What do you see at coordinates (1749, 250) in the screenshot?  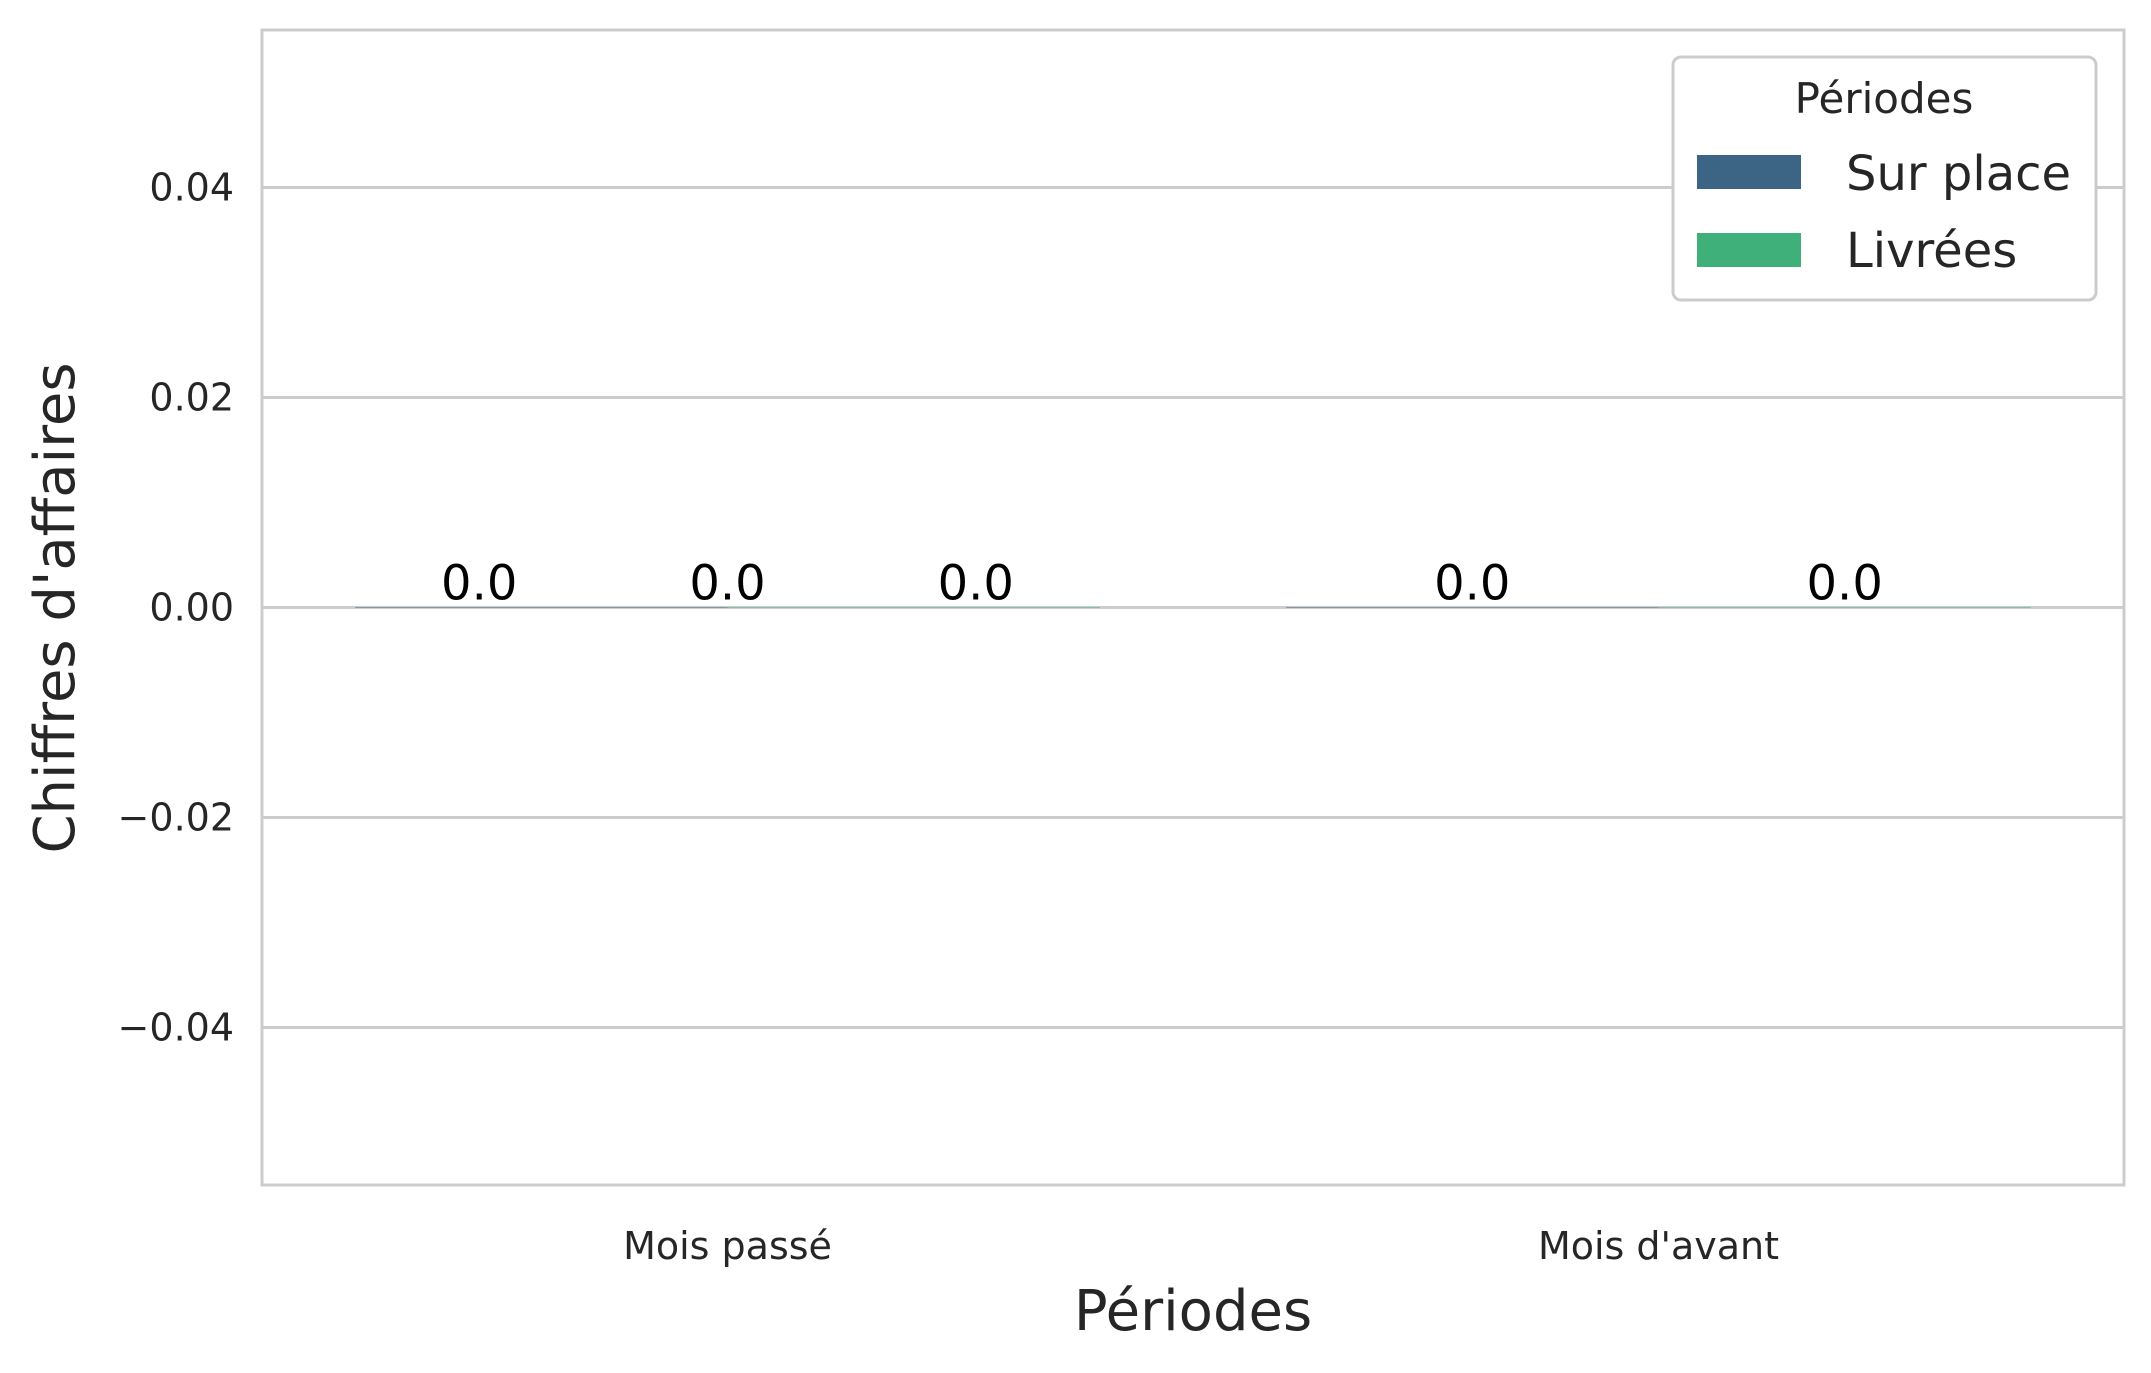 I see `legend-swatch-livrees` at bounding box center [1749, 250].